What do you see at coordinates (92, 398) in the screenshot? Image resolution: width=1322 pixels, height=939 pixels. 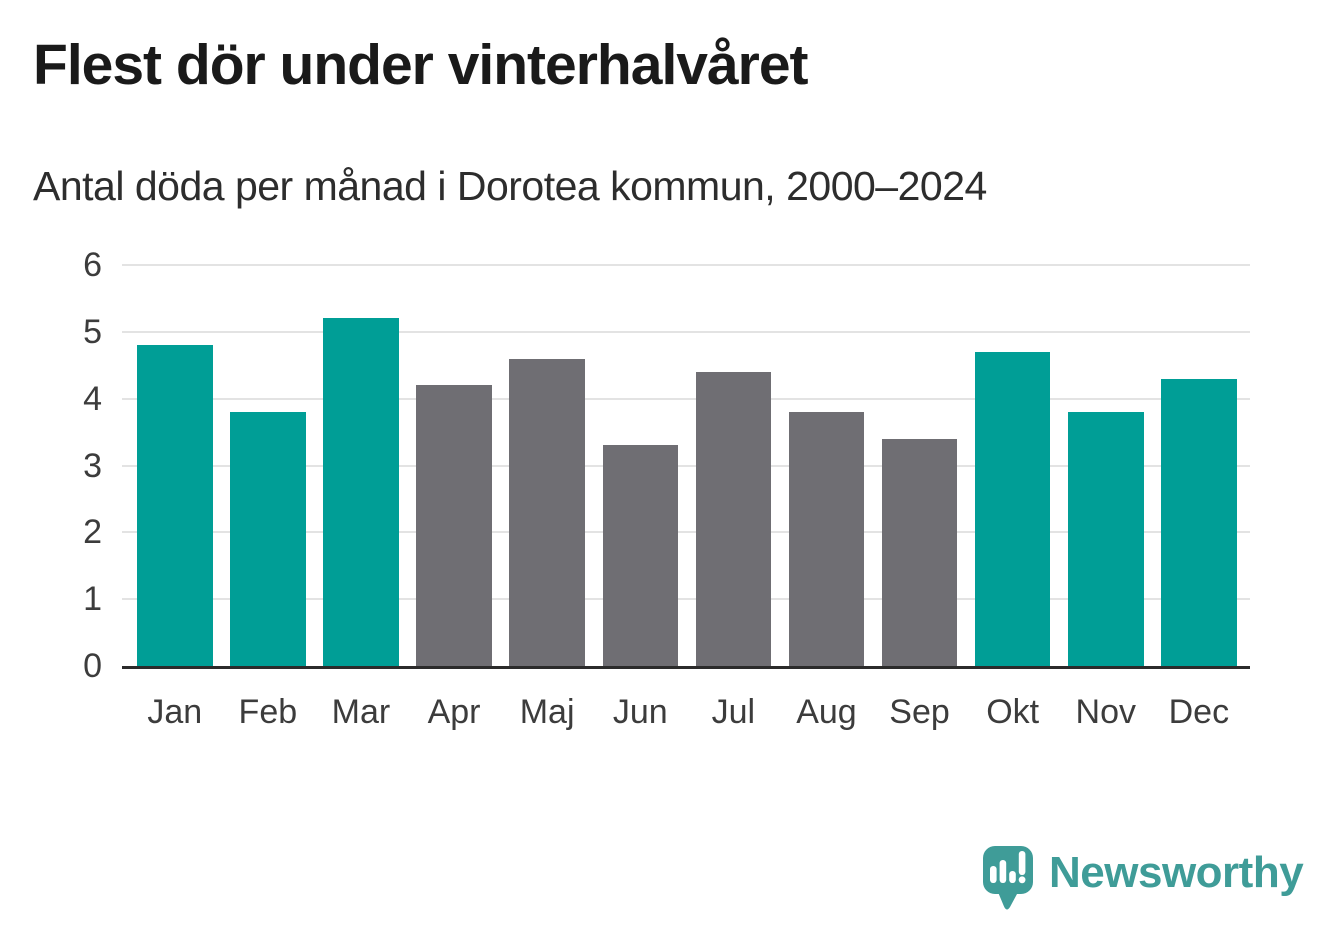 I see `y-tick-label-4: 4` at bounding box center [92, 398].